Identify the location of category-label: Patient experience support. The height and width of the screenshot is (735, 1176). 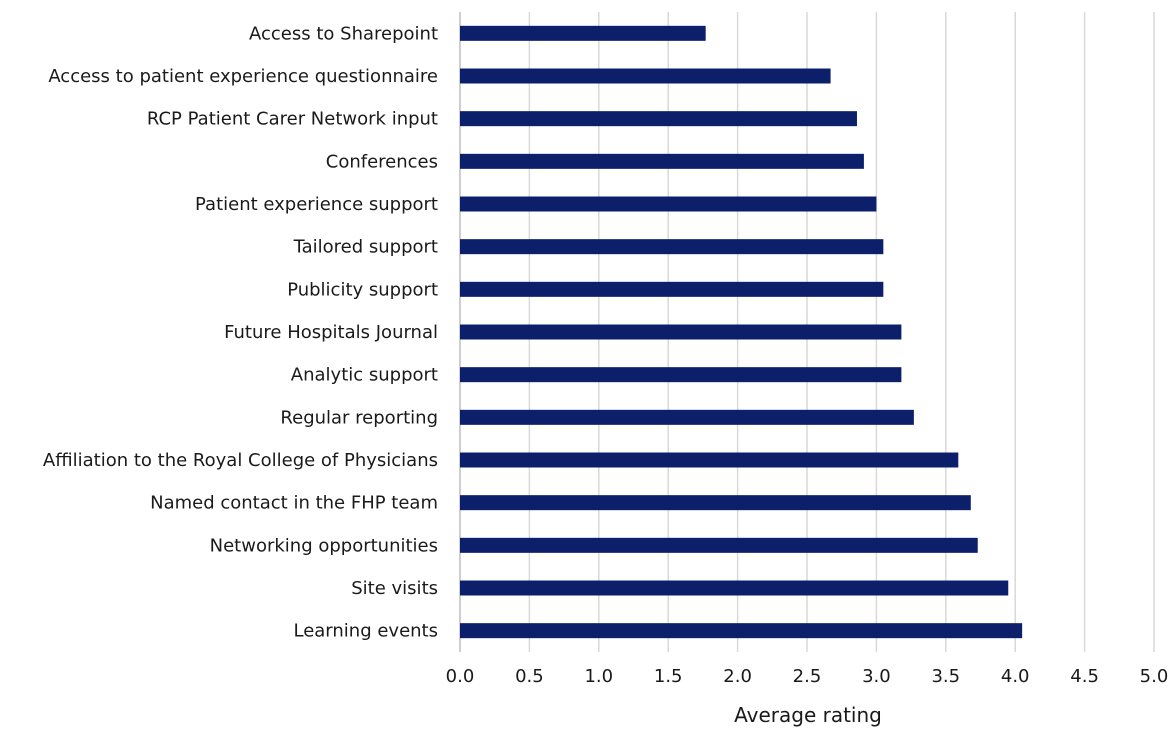
(316, 204).